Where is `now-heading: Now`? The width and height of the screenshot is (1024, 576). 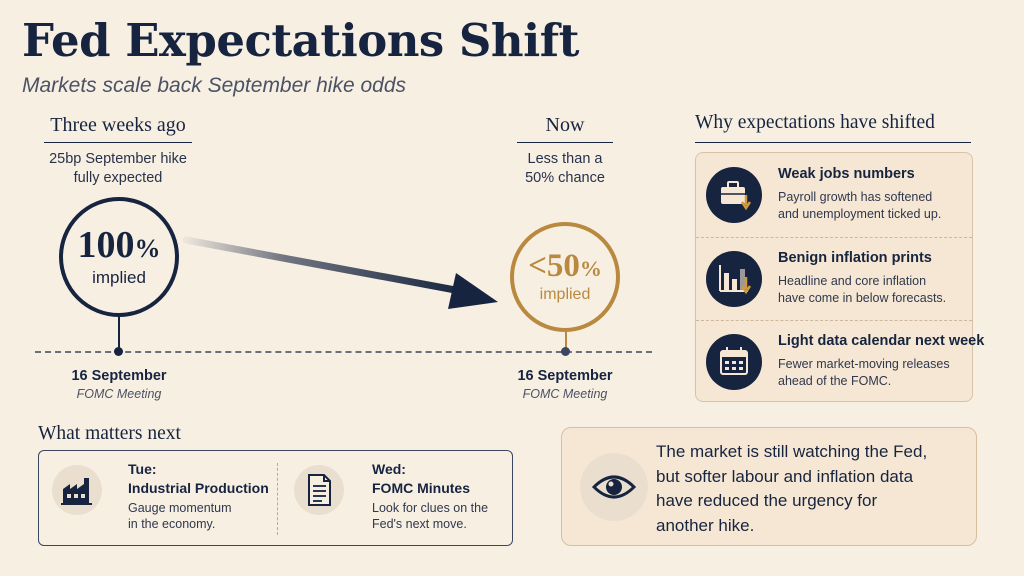 now-heading: Now is located at coordinates (565, 128).